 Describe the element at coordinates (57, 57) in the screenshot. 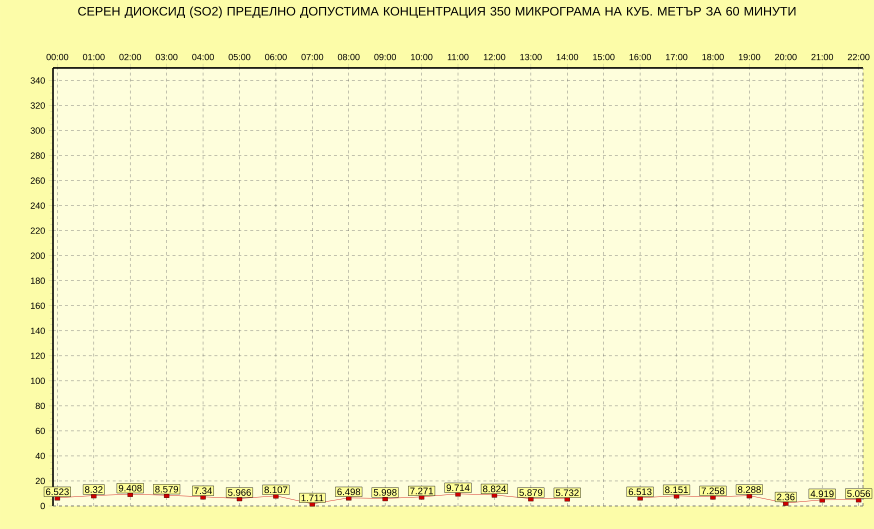

I see `x-tick-label: 00:00` at that location.